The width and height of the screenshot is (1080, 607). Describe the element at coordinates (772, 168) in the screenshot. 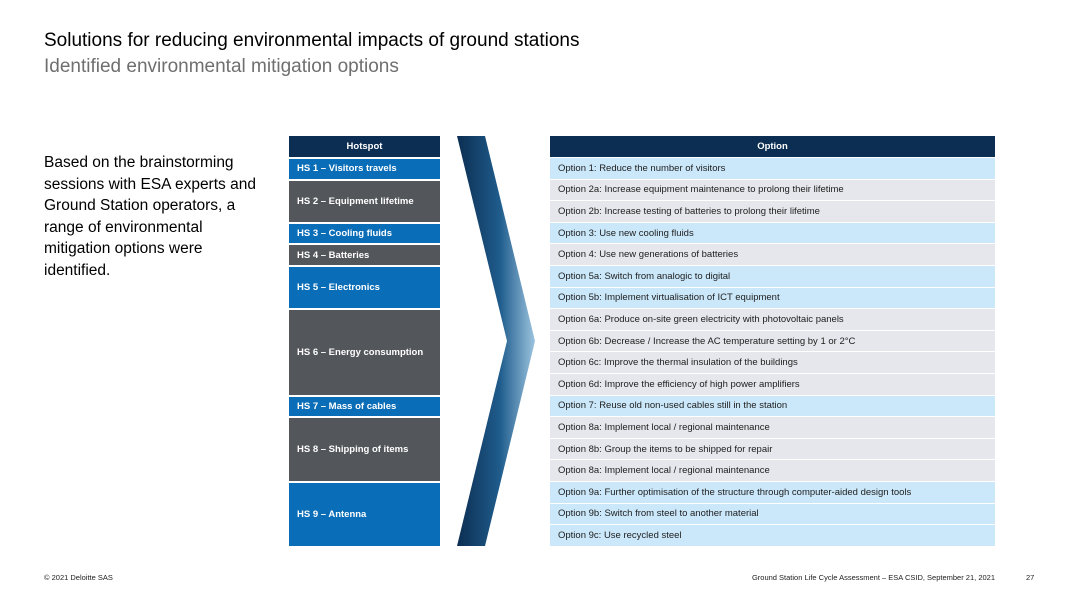

I see `option-row: Option 1: Reduce the number of visitors` at that location.